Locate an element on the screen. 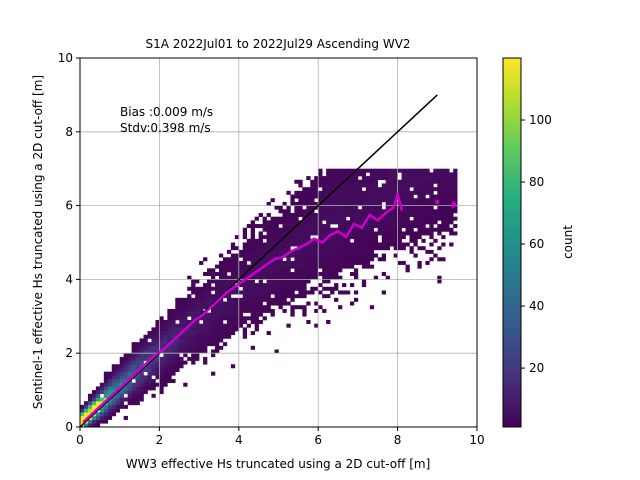 Image resolution: width=640 pixels, height=480 pixels. annotation-stdv: Stdv:0.398 m/s is located at coordinates (165, 128).